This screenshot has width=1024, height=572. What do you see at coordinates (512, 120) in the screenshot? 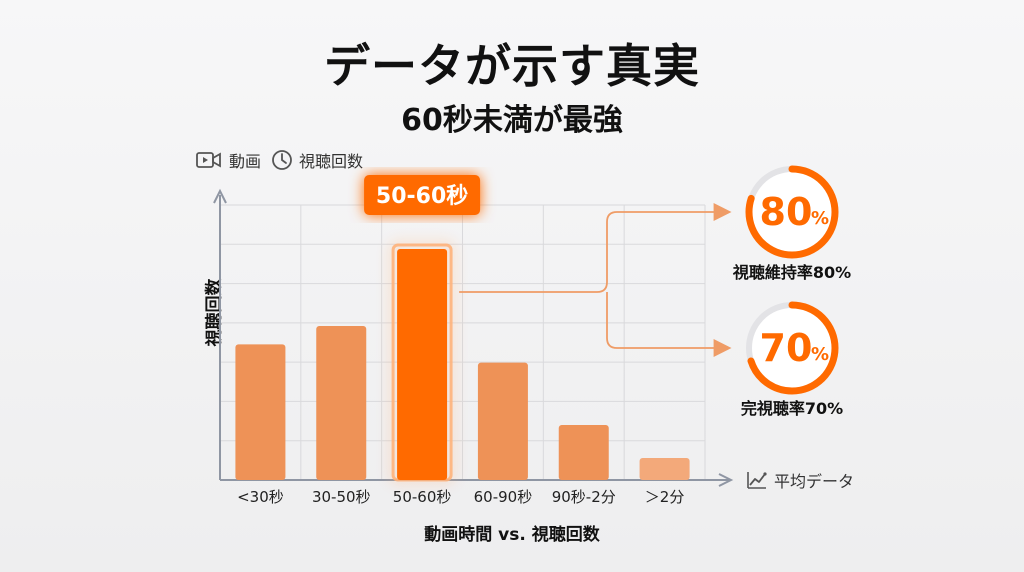
I see `page-subtitle: 60秒未満が最強` at bounding box center [512, 120].